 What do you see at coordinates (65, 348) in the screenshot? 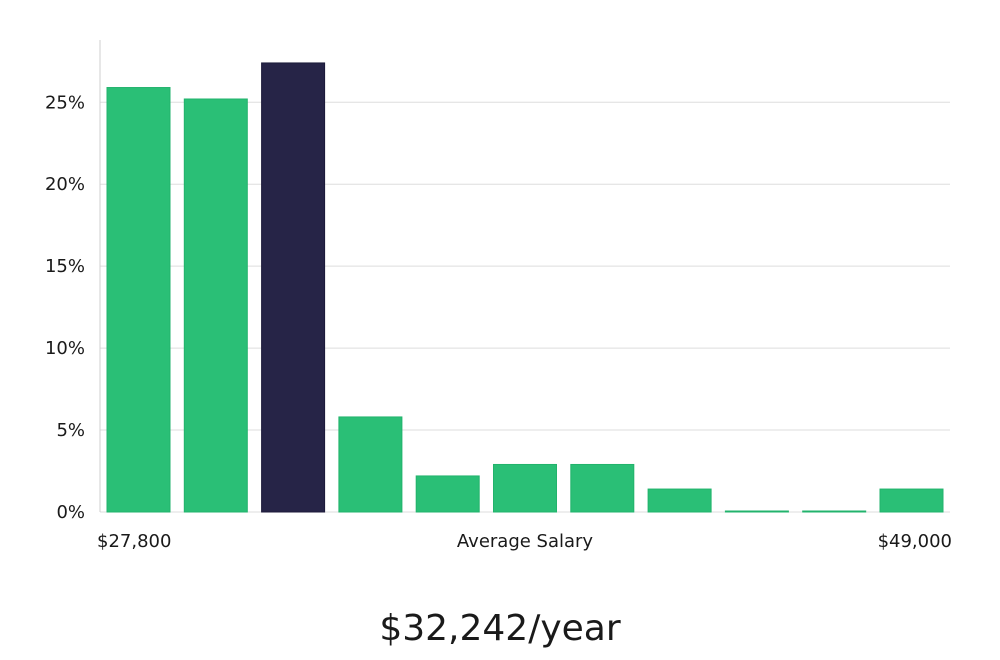
I see `y-tick-label: 10%` at bounding box center [65, 348].